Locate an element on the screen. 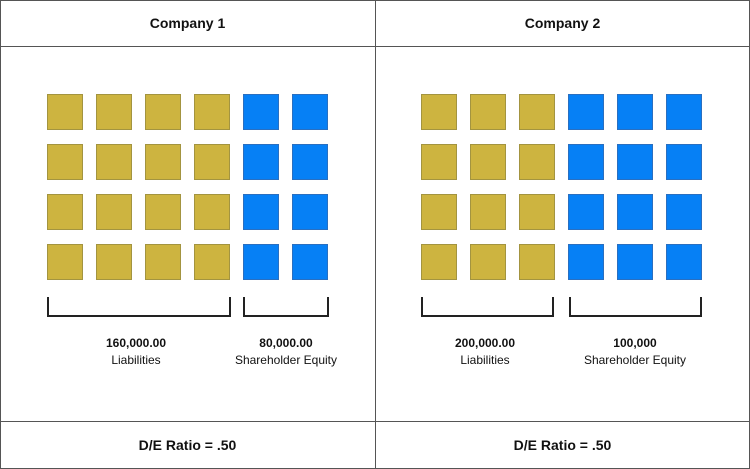 The image size is (750, 469). company-2-ratio: D/E Ratio = .50 is located at coordinates (562, 445).